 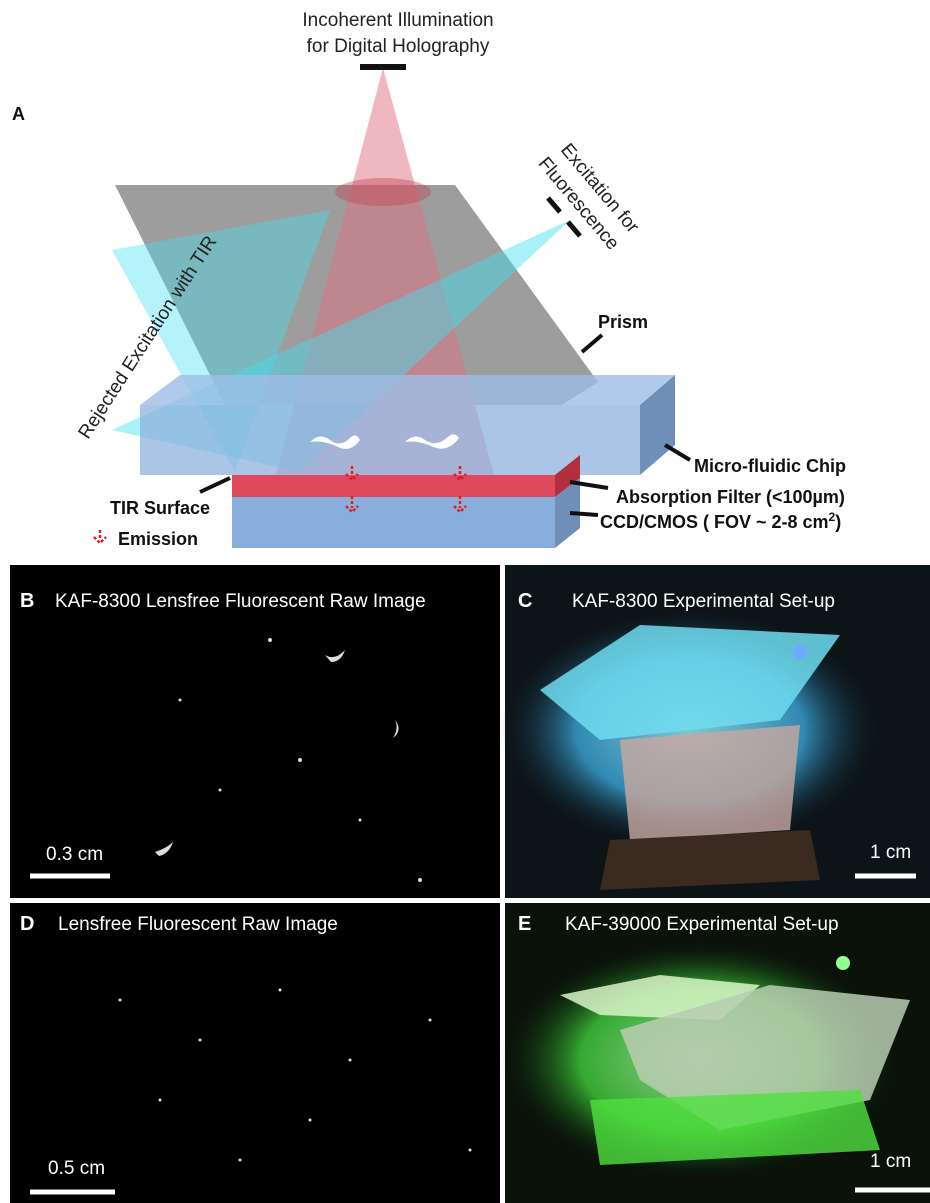 I want to click on emission-arrows, so click(x=280, y=505).